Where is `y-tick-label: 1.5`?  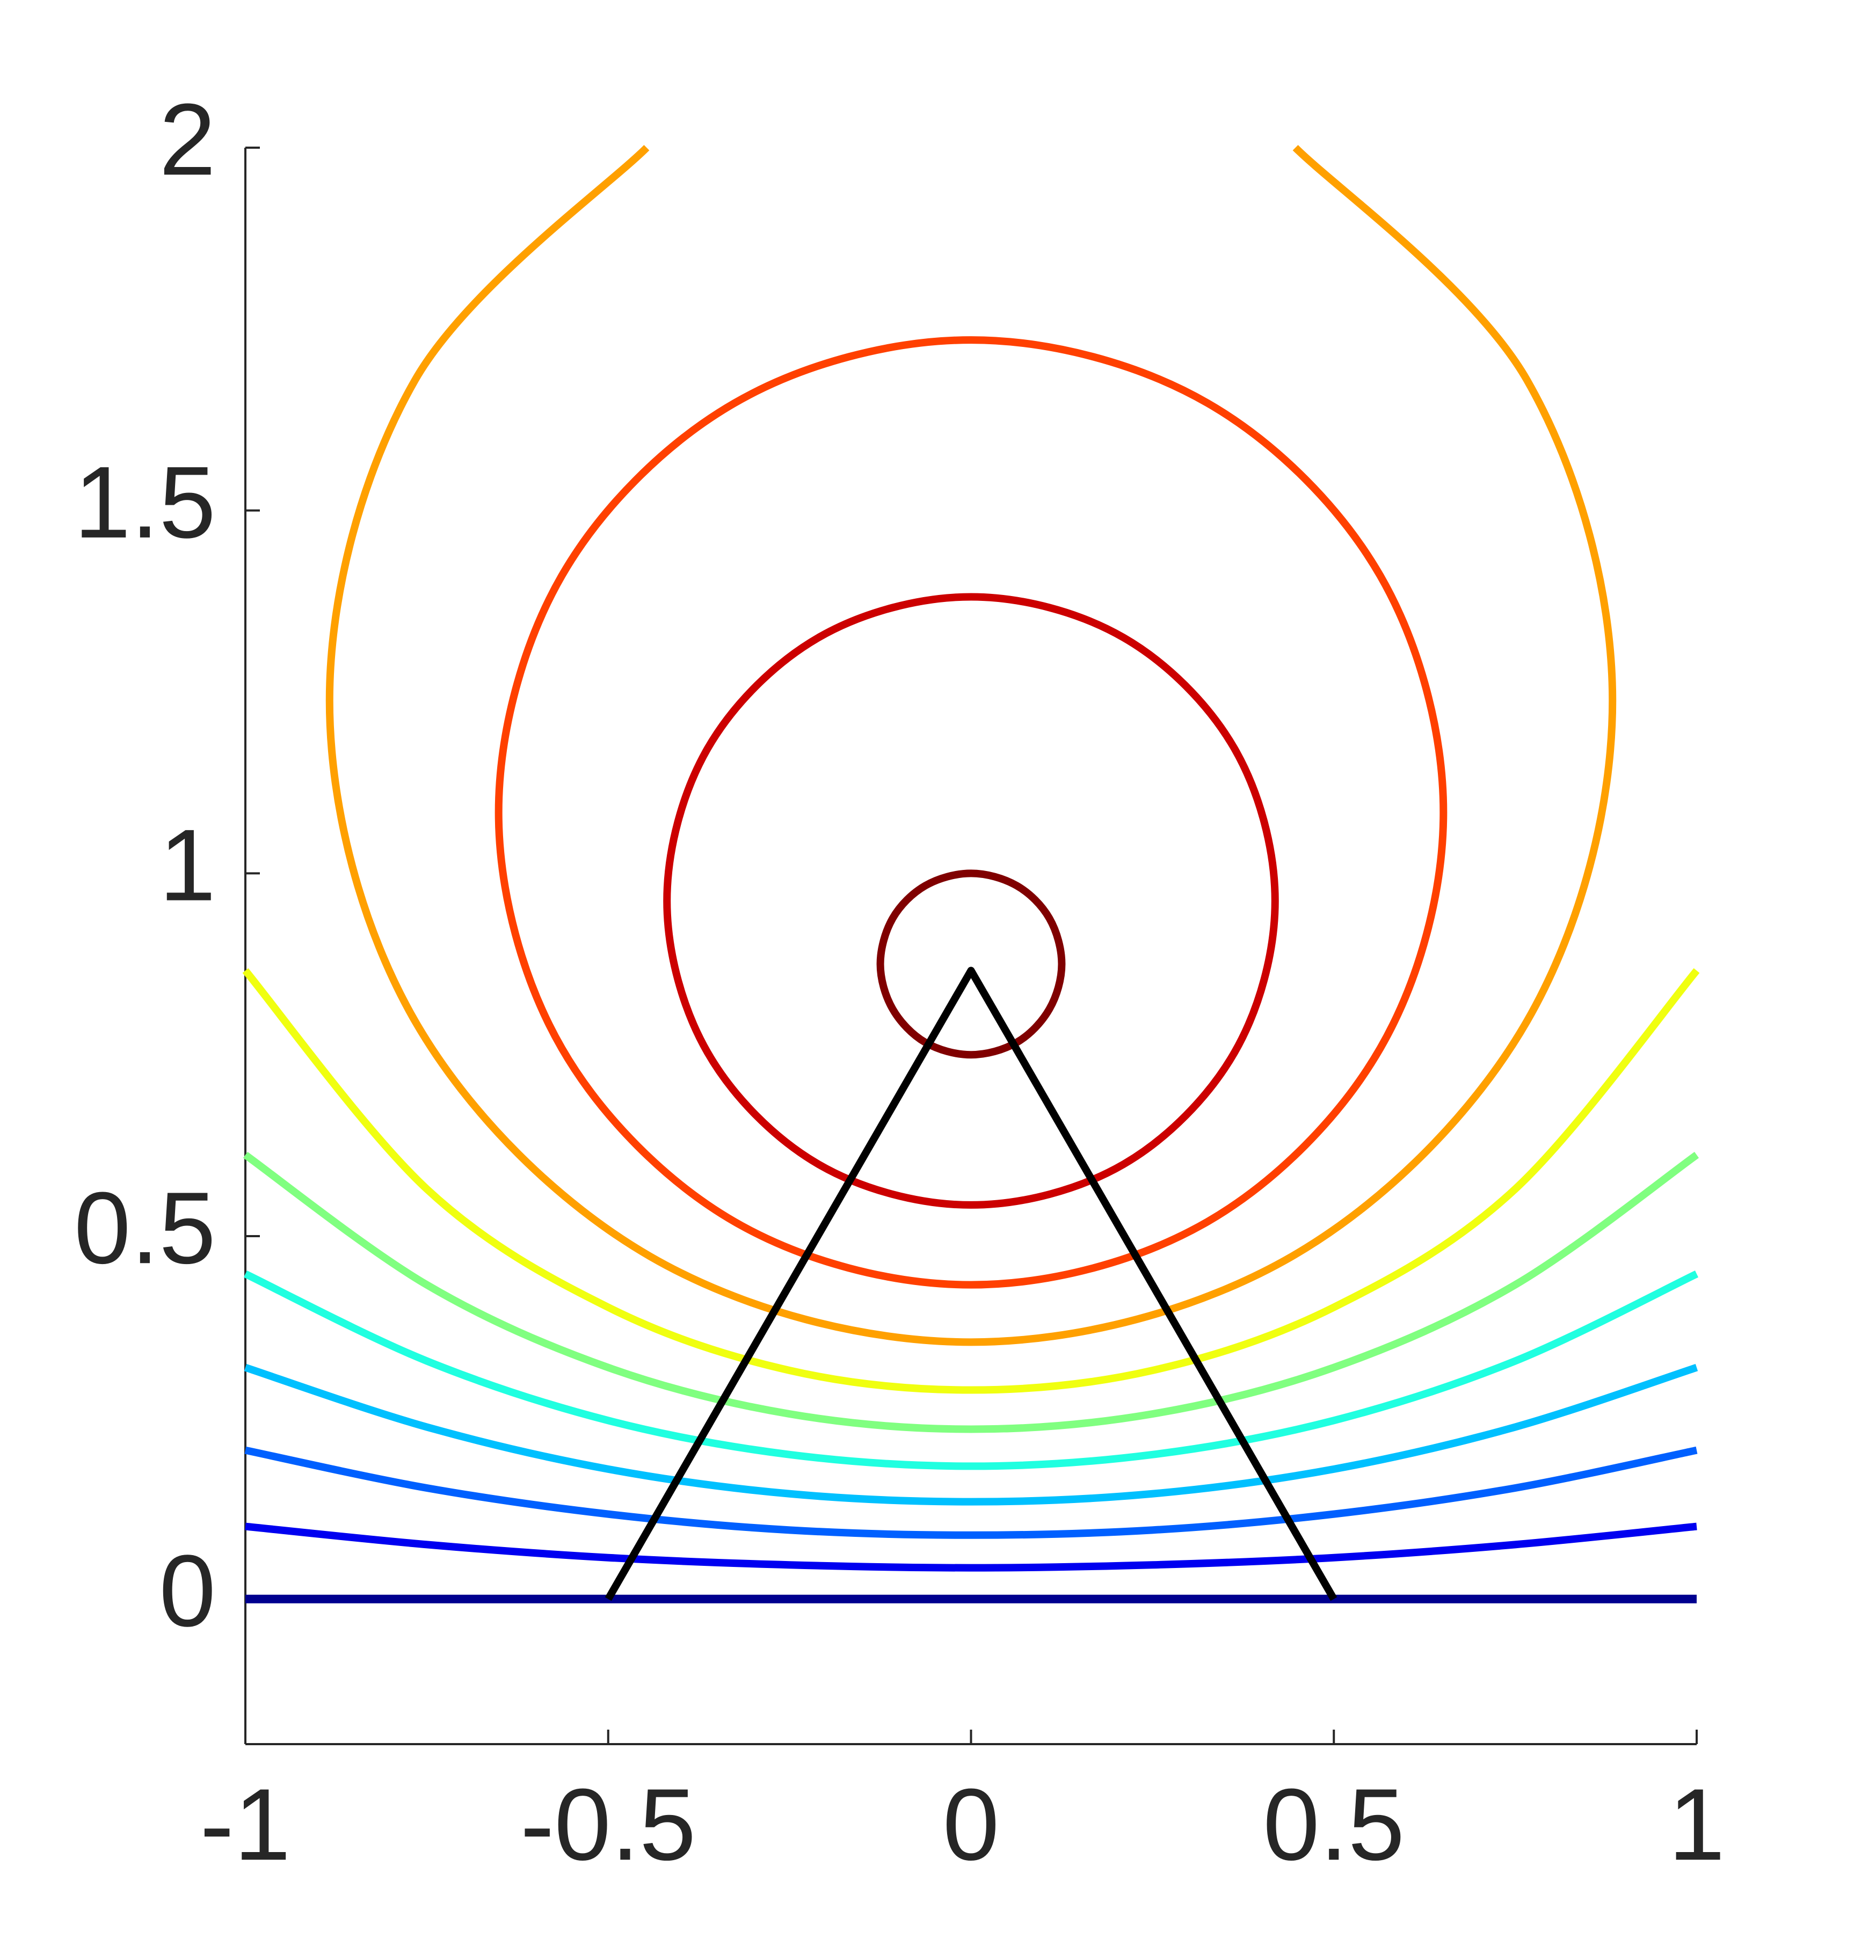
y-tick-label: 1.5 is located at coordinates (145, 503).